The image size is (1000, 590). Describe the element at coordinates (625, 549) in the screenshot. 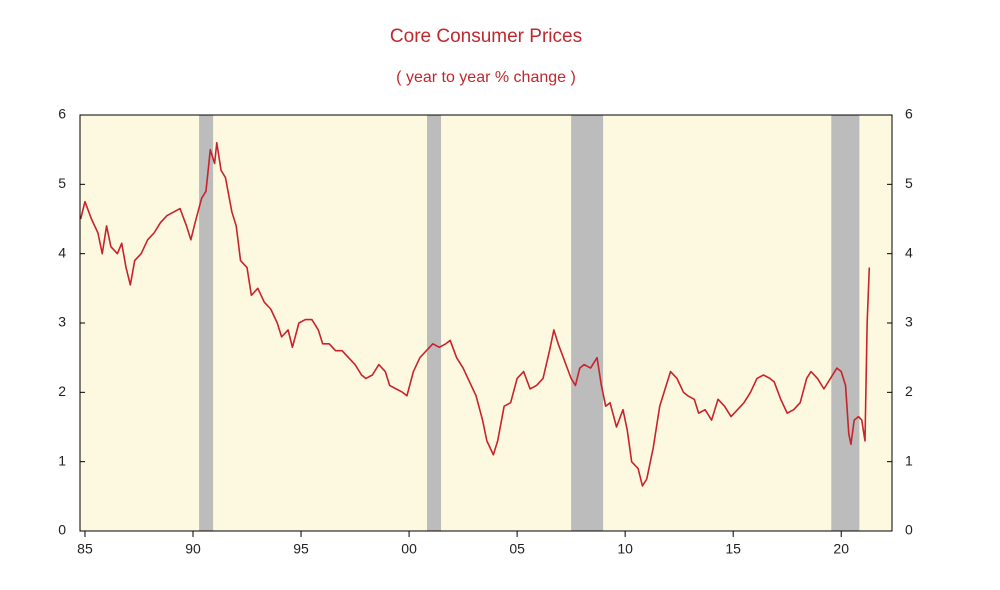

I see `x-tick-label: 10` at that location.